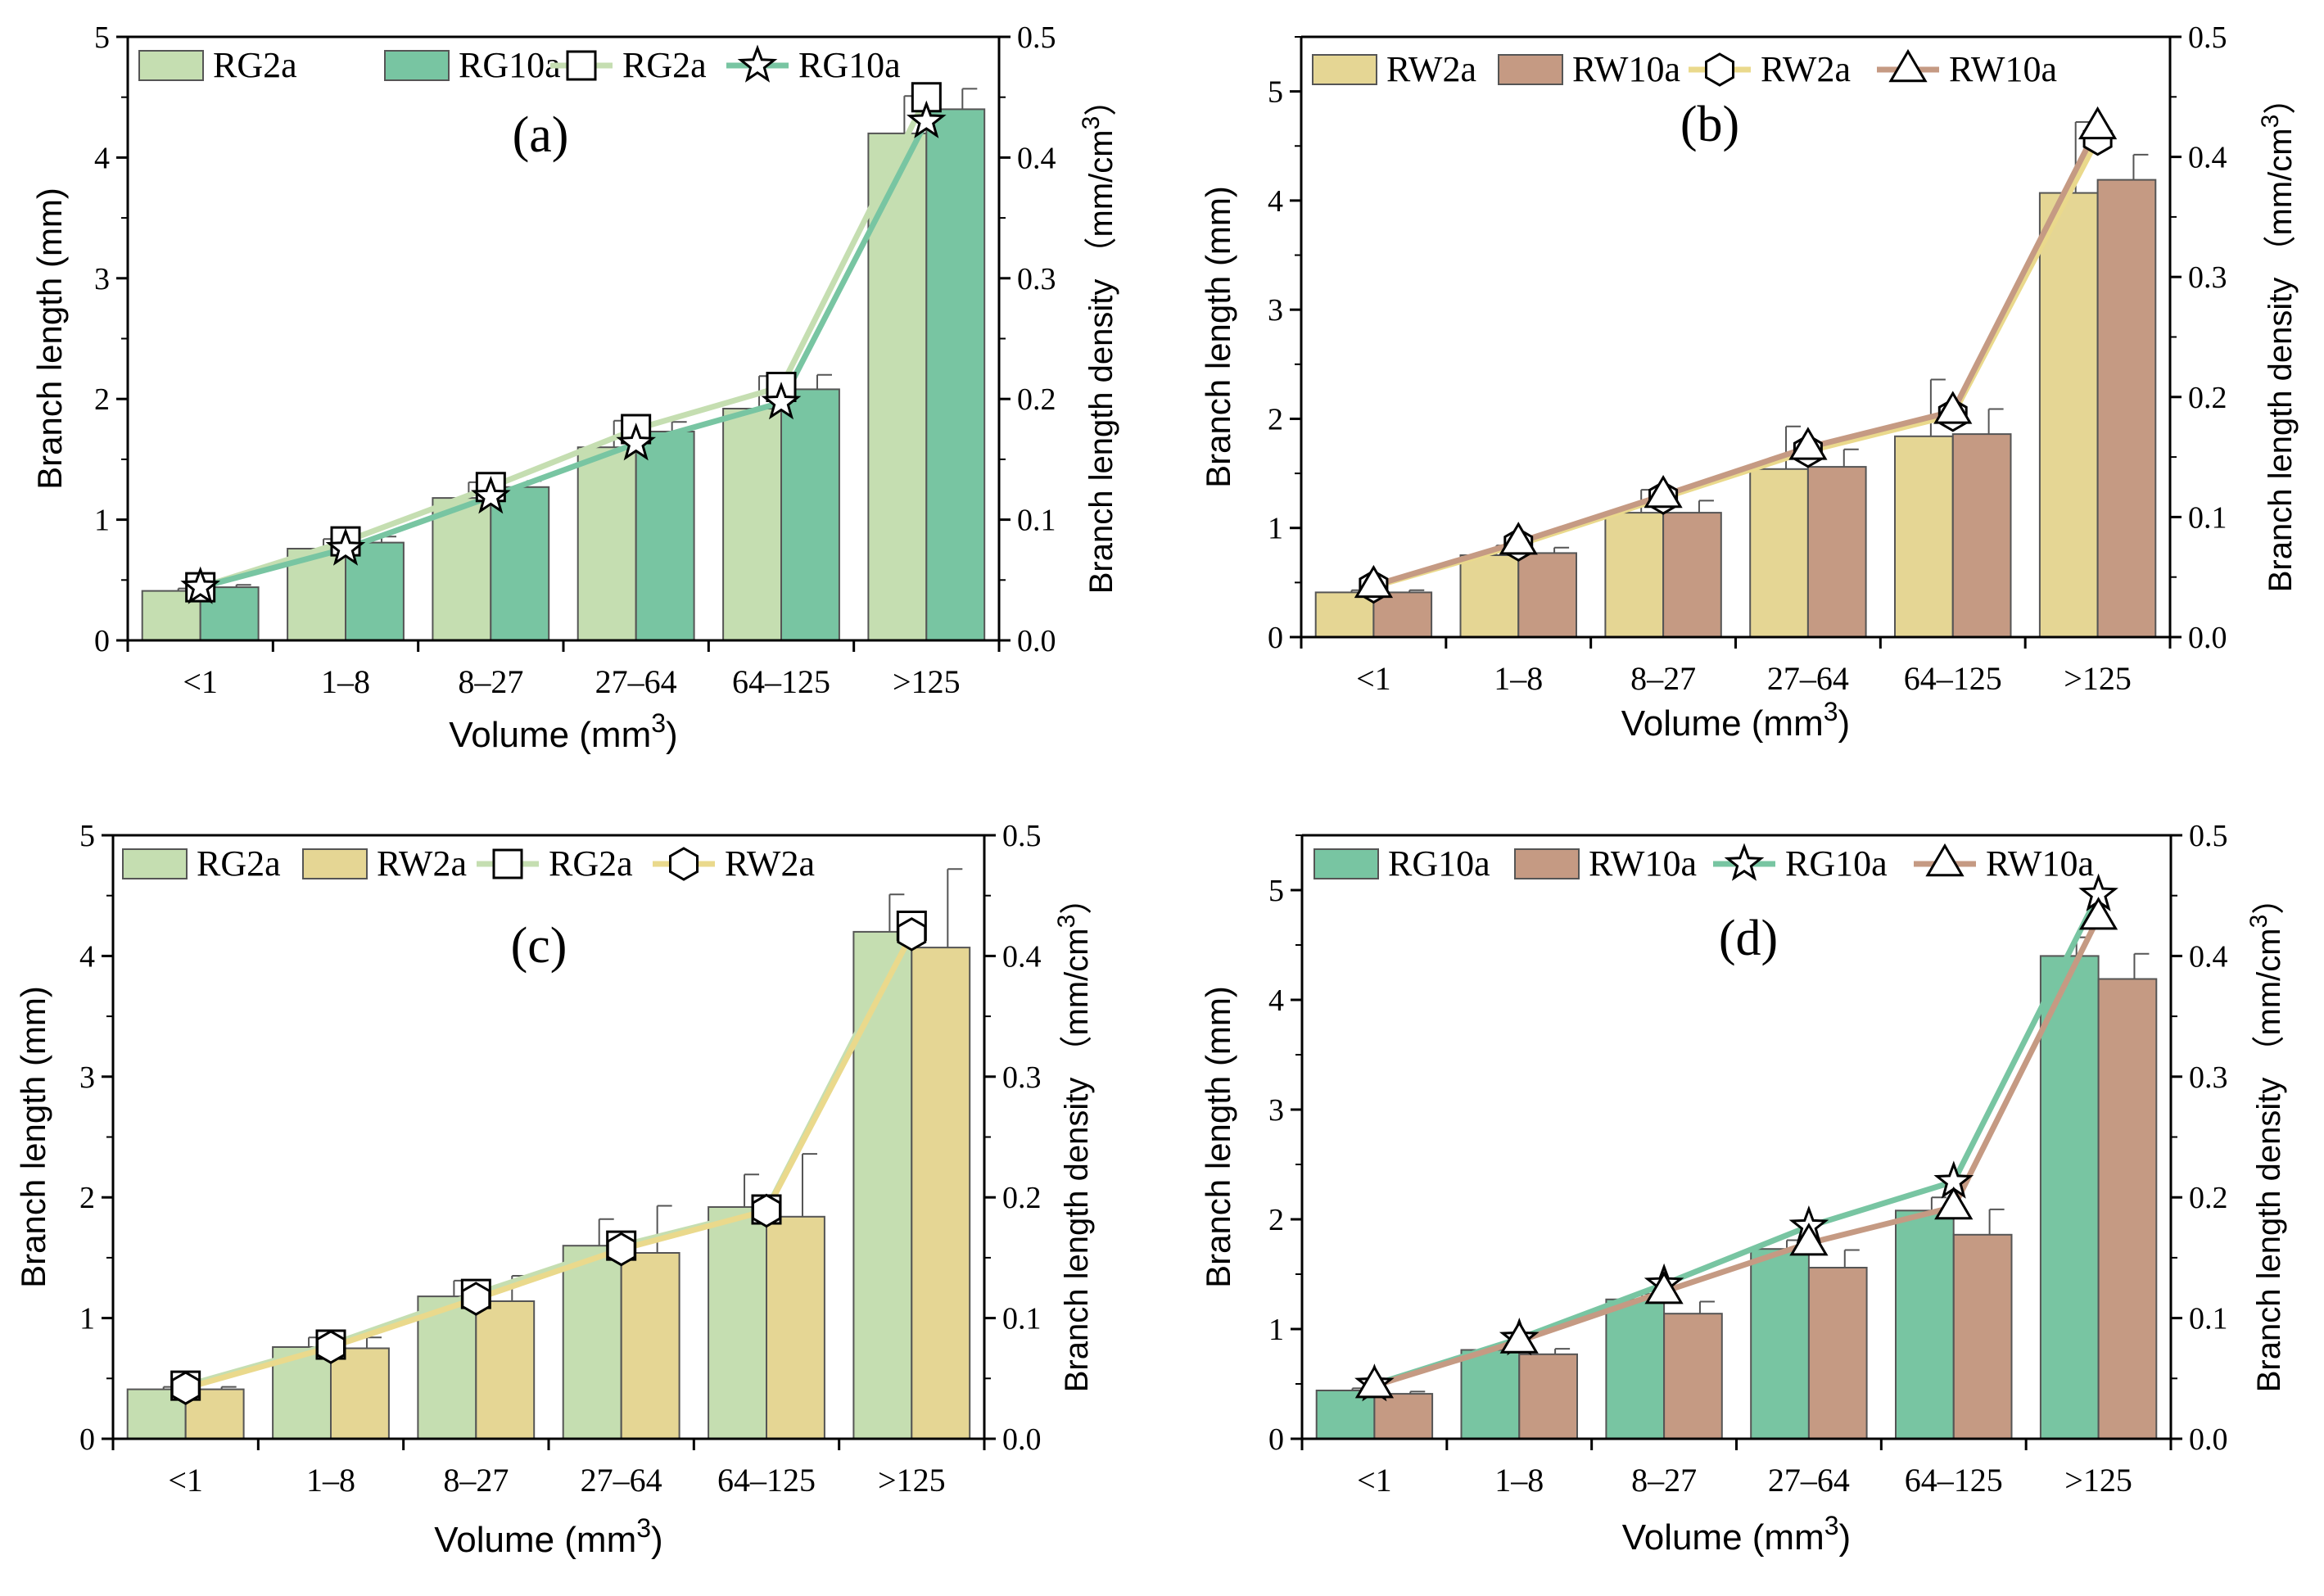 This screenshot has width=2324, height=1596. I want to click on legend-marker-RG2a, so click(581, 65).